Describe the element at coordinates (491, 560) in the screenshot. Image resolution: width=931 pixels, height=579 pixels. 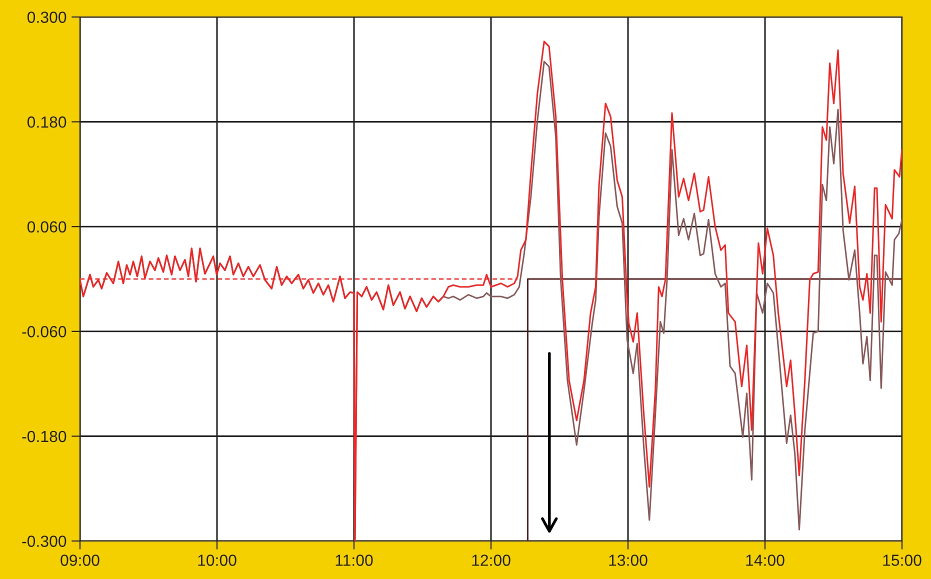
I see `x-tick-label: 12:00` at that location.